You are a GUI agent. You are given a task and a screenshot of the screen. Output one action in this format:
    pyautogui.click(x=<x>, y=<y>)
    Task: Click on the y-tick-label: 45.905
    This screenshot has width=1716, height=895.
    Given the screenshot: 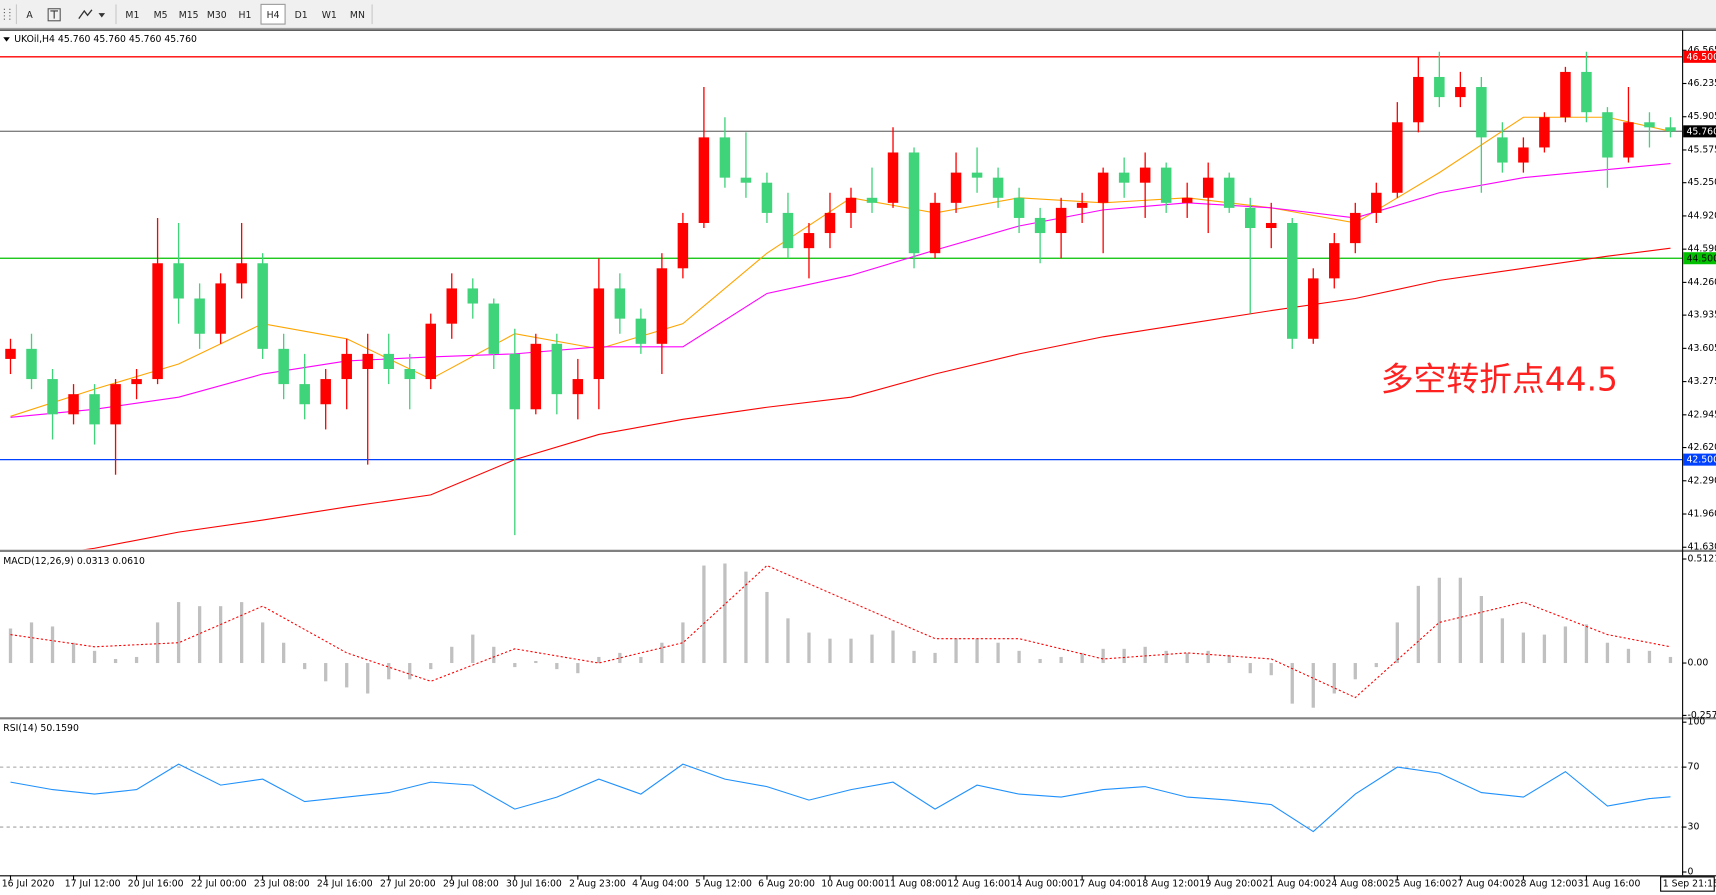 What is the action you would take?
    pyautogui.click(x=1702, y=116)
    